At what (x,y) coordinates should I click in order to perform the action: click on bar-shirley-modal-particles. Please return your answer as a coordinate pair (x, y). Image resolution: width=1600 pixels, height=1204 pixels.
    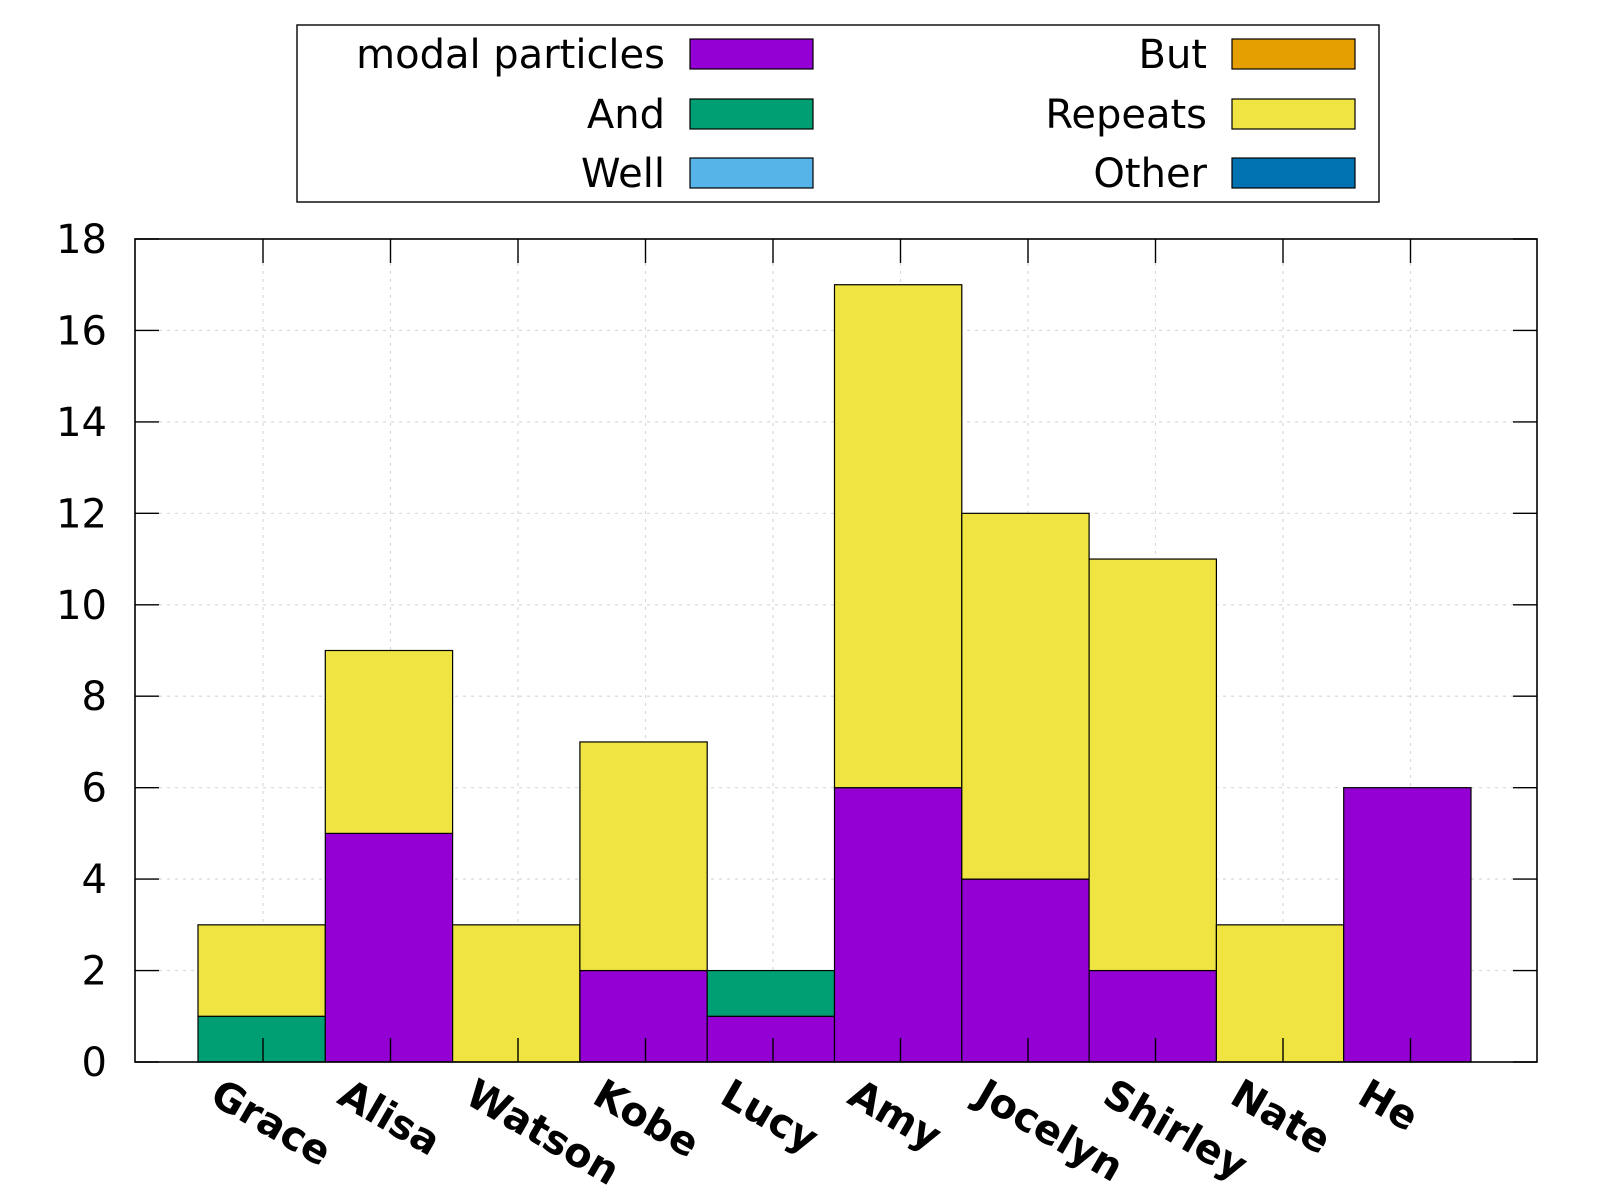
    Looking at the image, I should click on (1152, 1016).